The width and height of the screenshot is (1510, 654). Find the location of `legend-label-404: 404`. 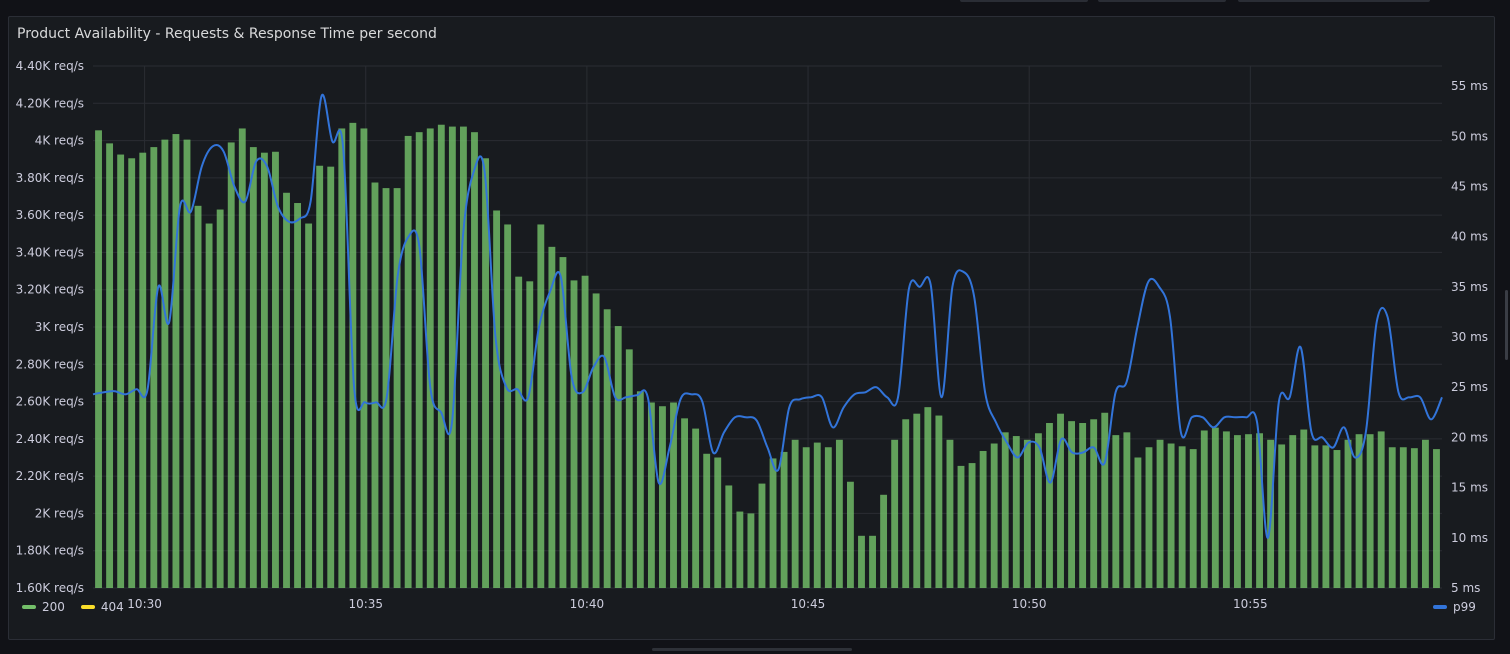

legend-label-404: 404 is located at coordinates (112, 607).